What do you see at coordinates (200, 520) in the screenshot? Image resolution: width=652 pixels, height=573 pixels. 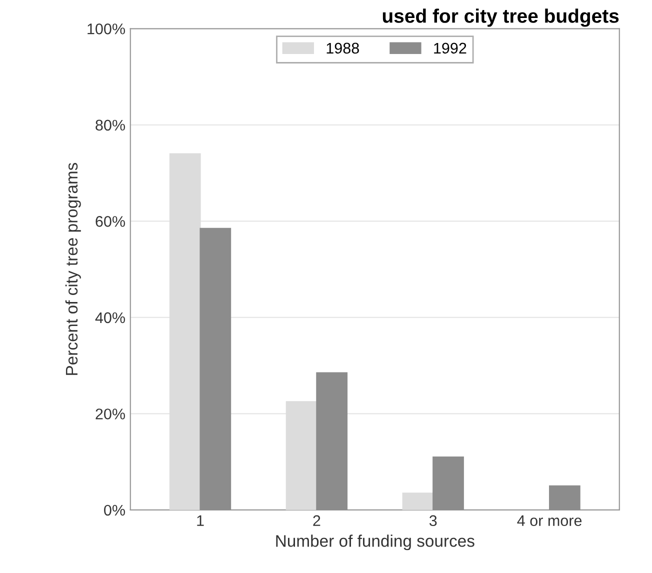 I see `x-tick-label: 1` at bounding box center [200, 520].